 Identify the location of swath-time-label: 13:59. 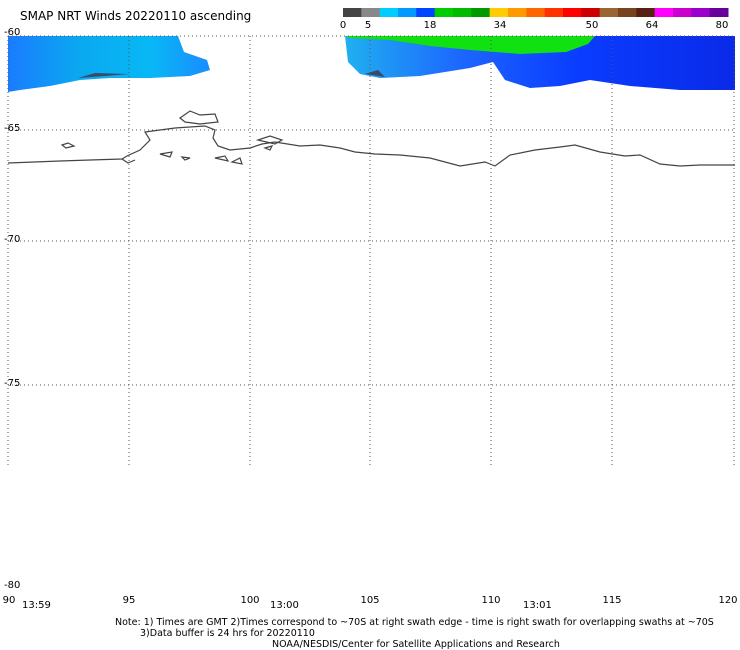
(36, 605).